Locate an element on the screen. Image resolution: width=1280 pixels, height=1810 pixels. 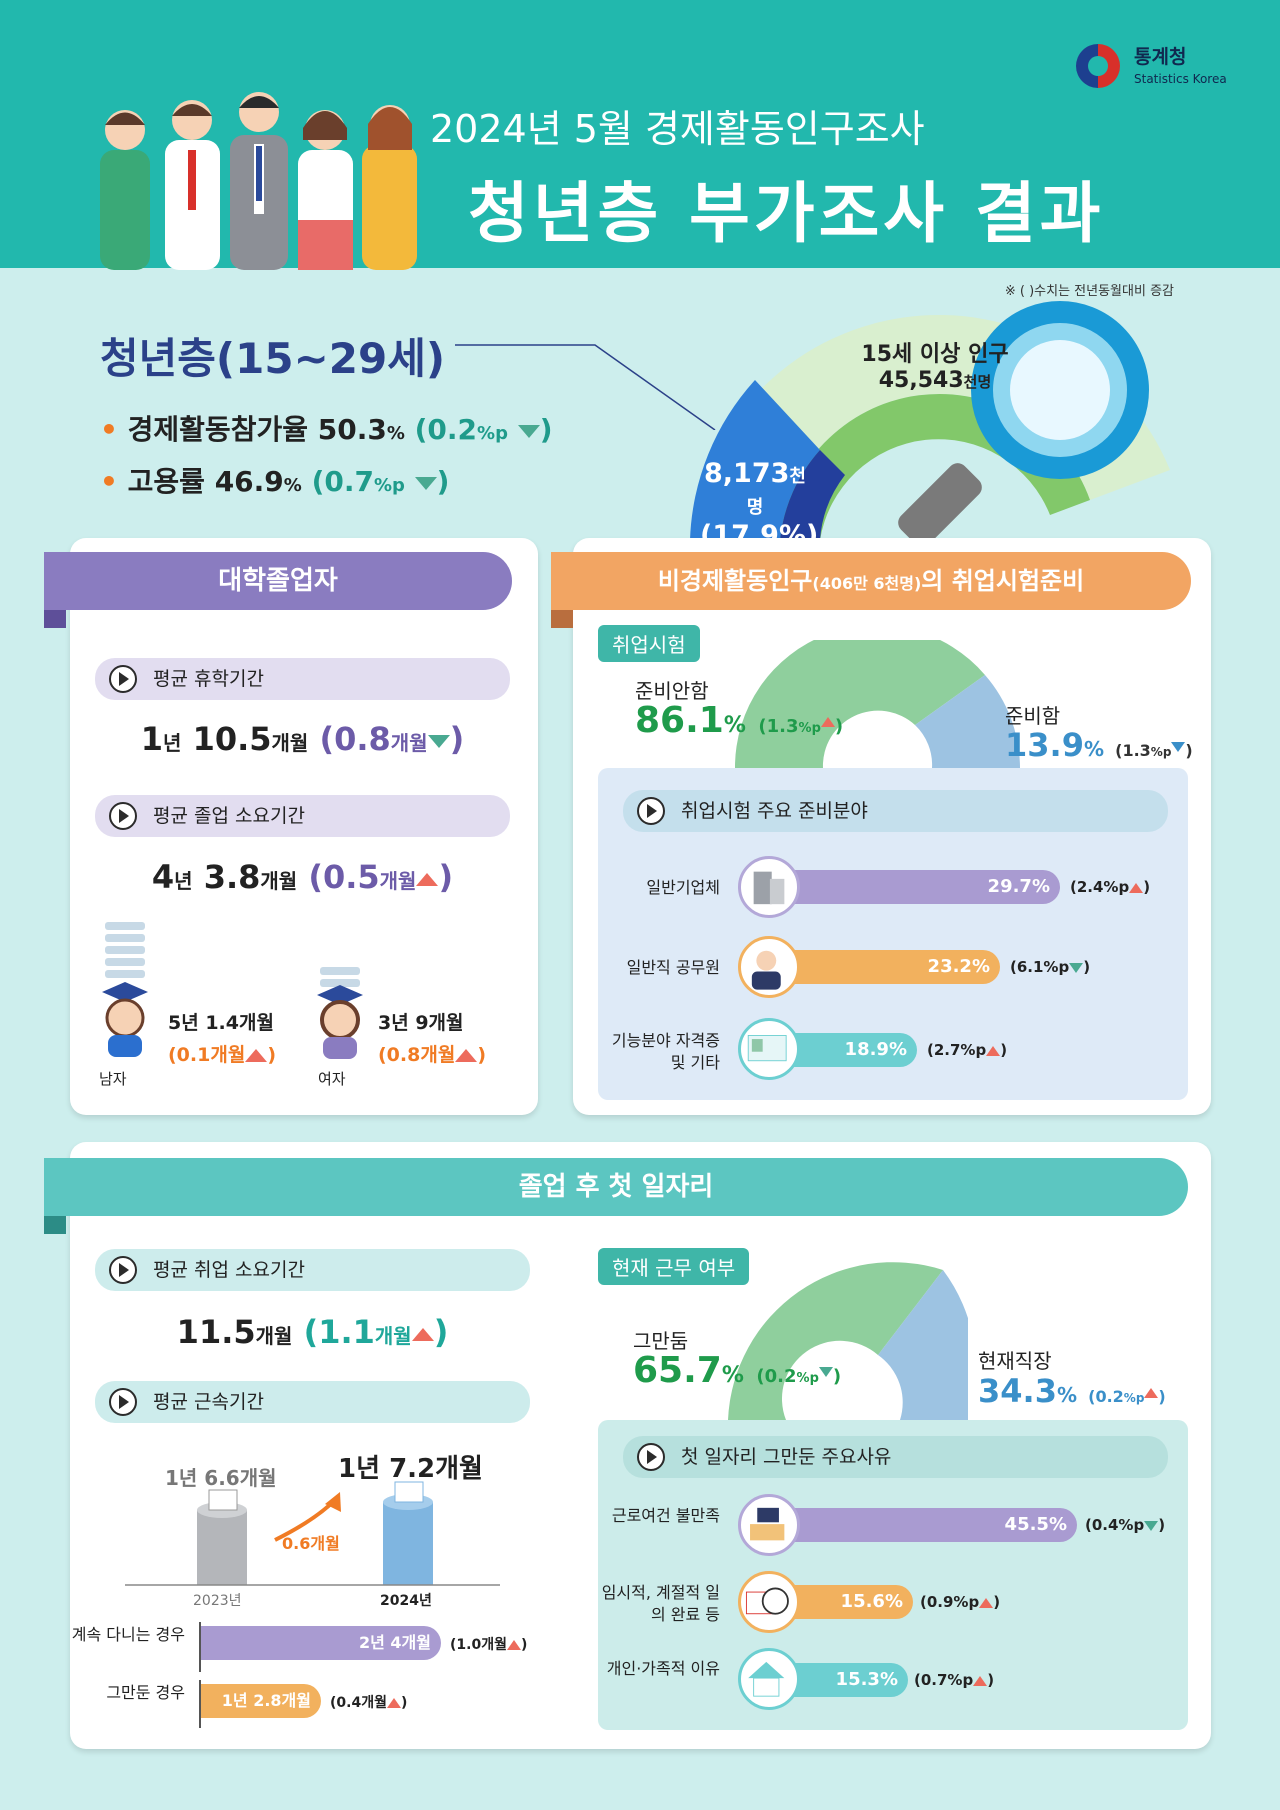
avg-job-search-value: 11.5개월 (1.1개월) is located at coordinates (312, 1332).